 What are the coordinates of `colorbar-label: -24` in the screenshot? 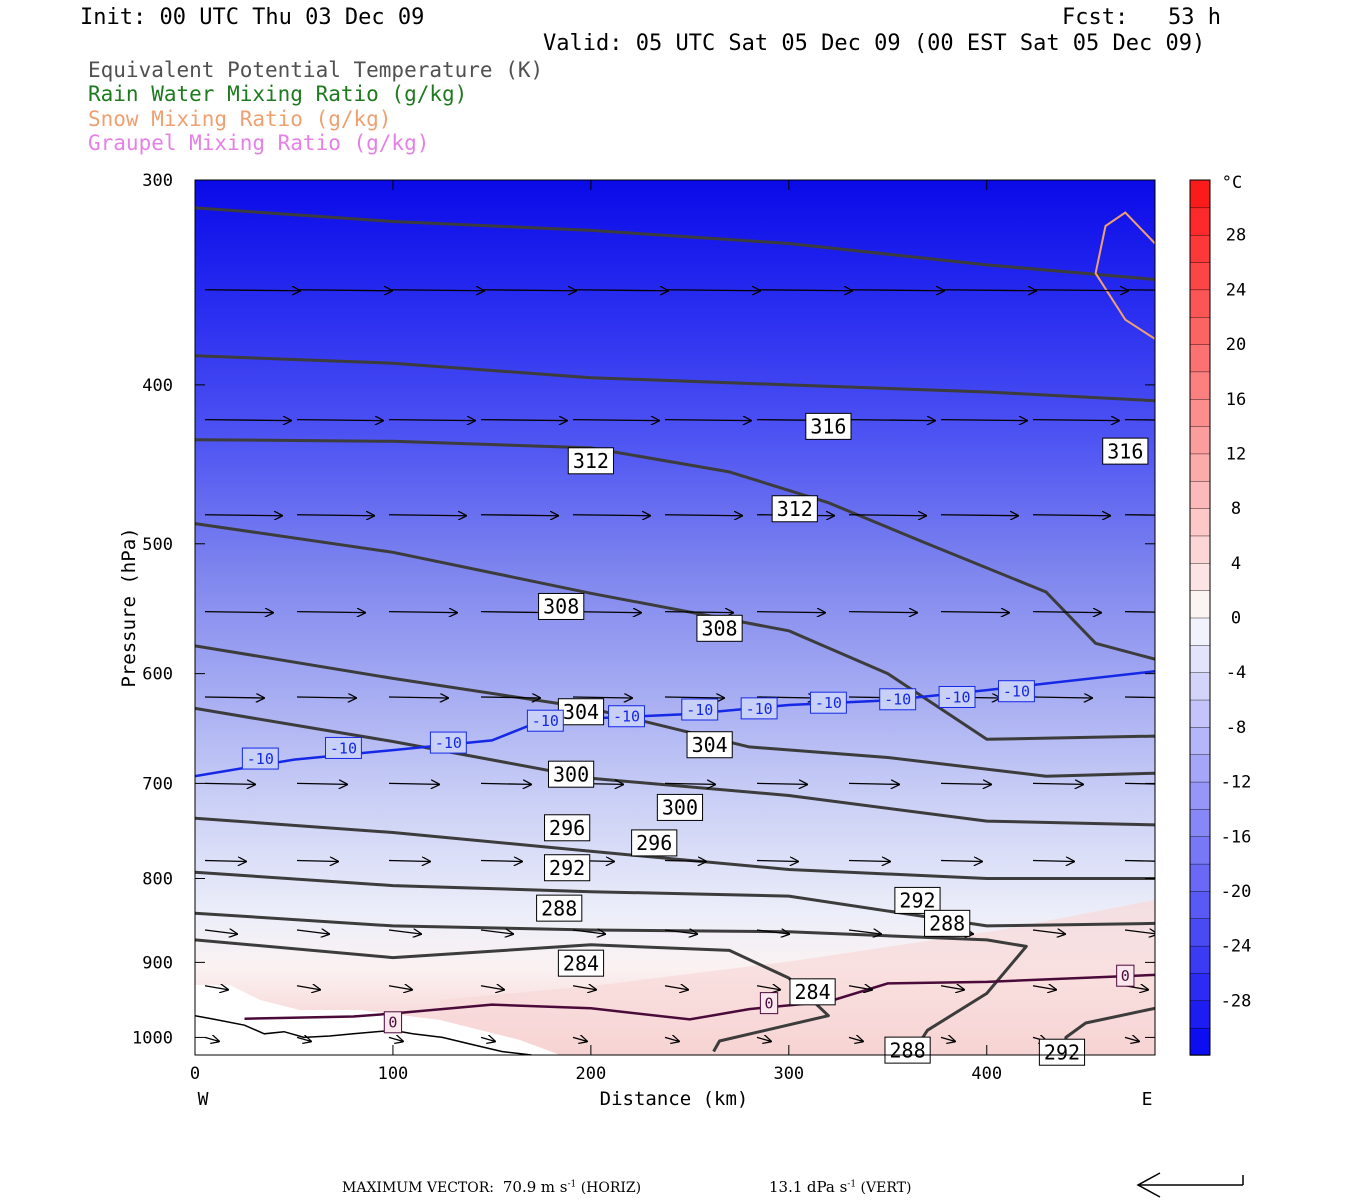 It's located at (1236, 947).